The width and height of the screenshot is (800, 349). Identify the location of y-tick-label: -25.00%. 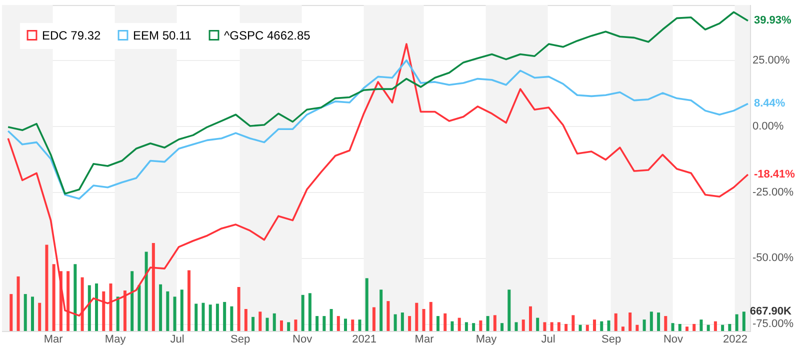
(773, 192).